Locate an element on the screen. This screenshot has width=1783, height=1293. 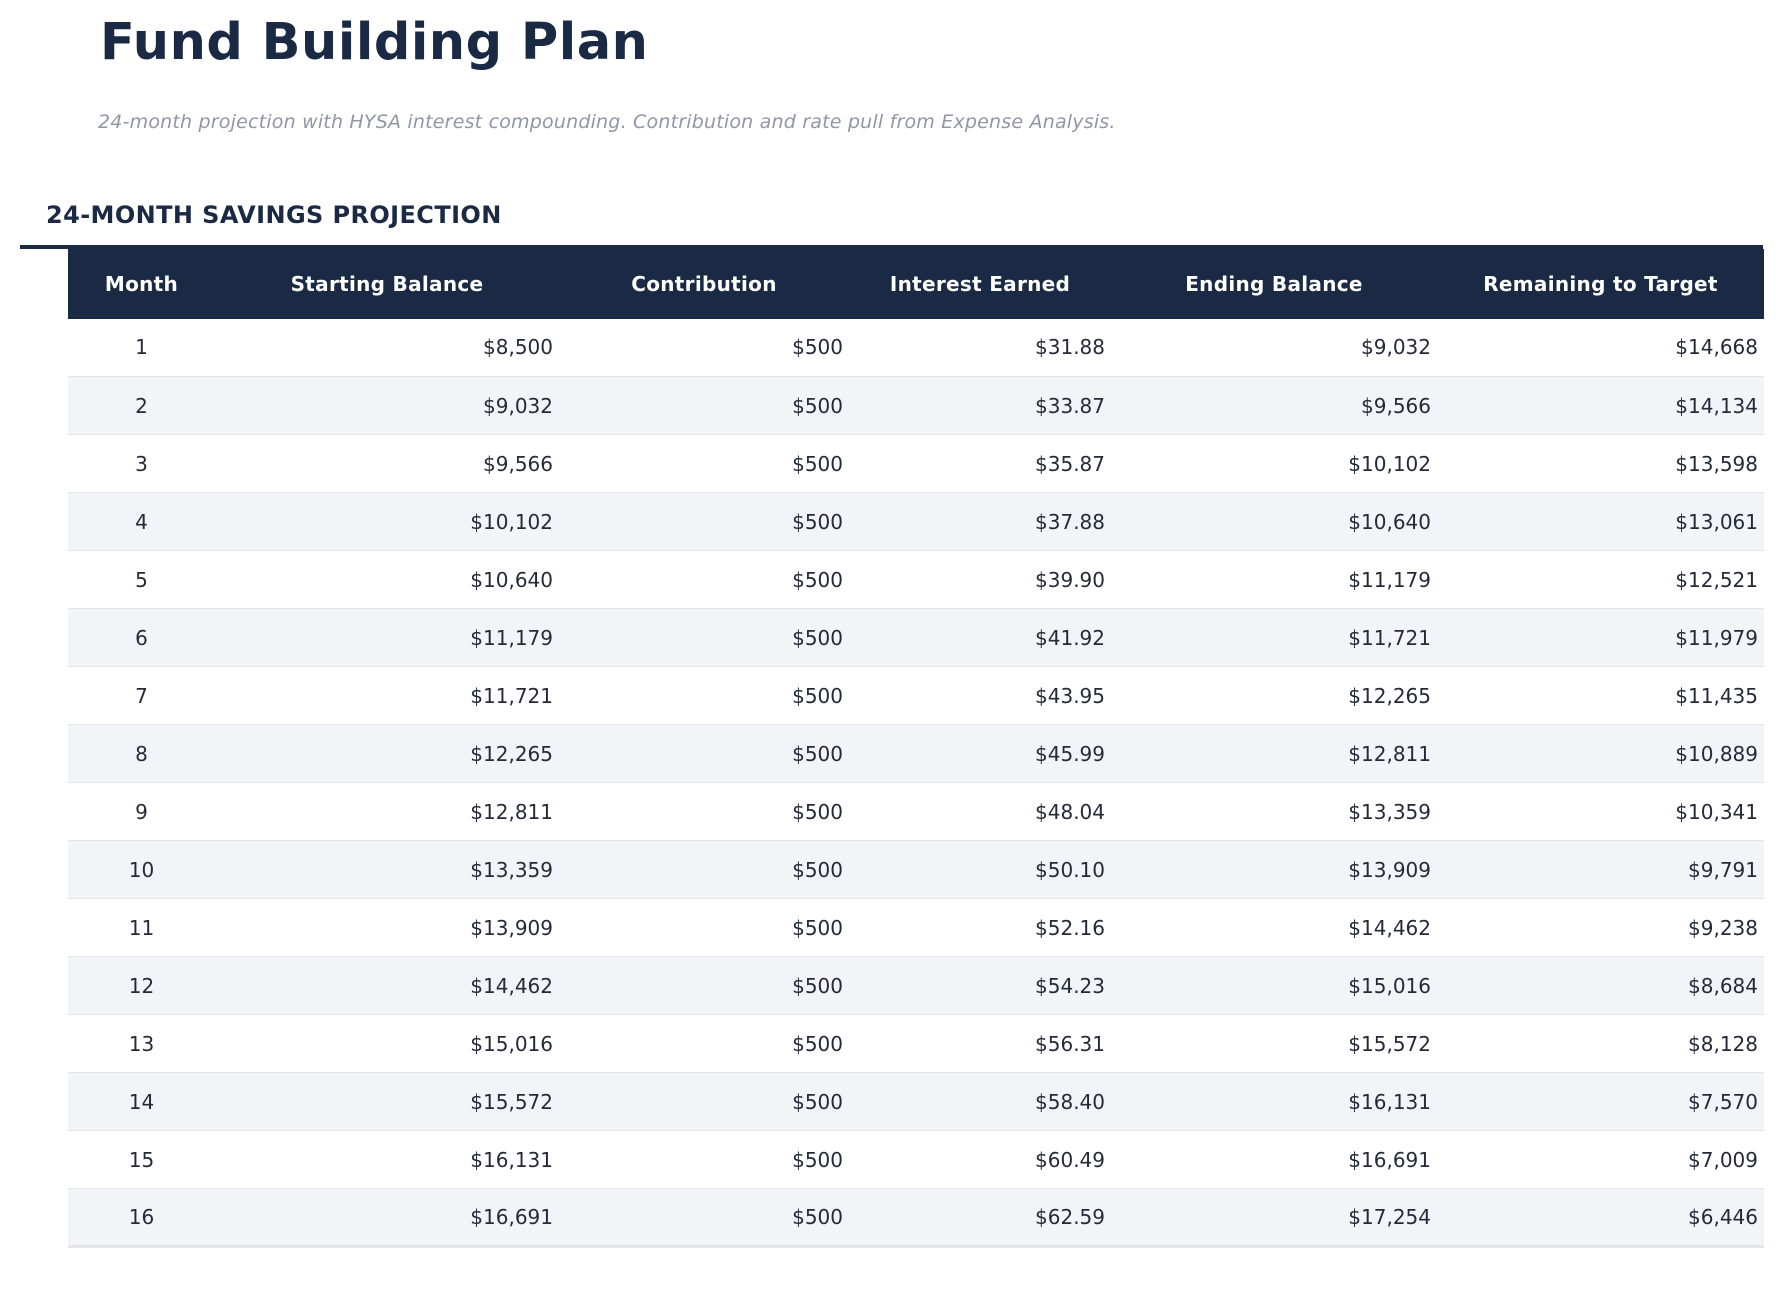
cell-interest-earned: $58.40 is located at coordinates (980, 1101).